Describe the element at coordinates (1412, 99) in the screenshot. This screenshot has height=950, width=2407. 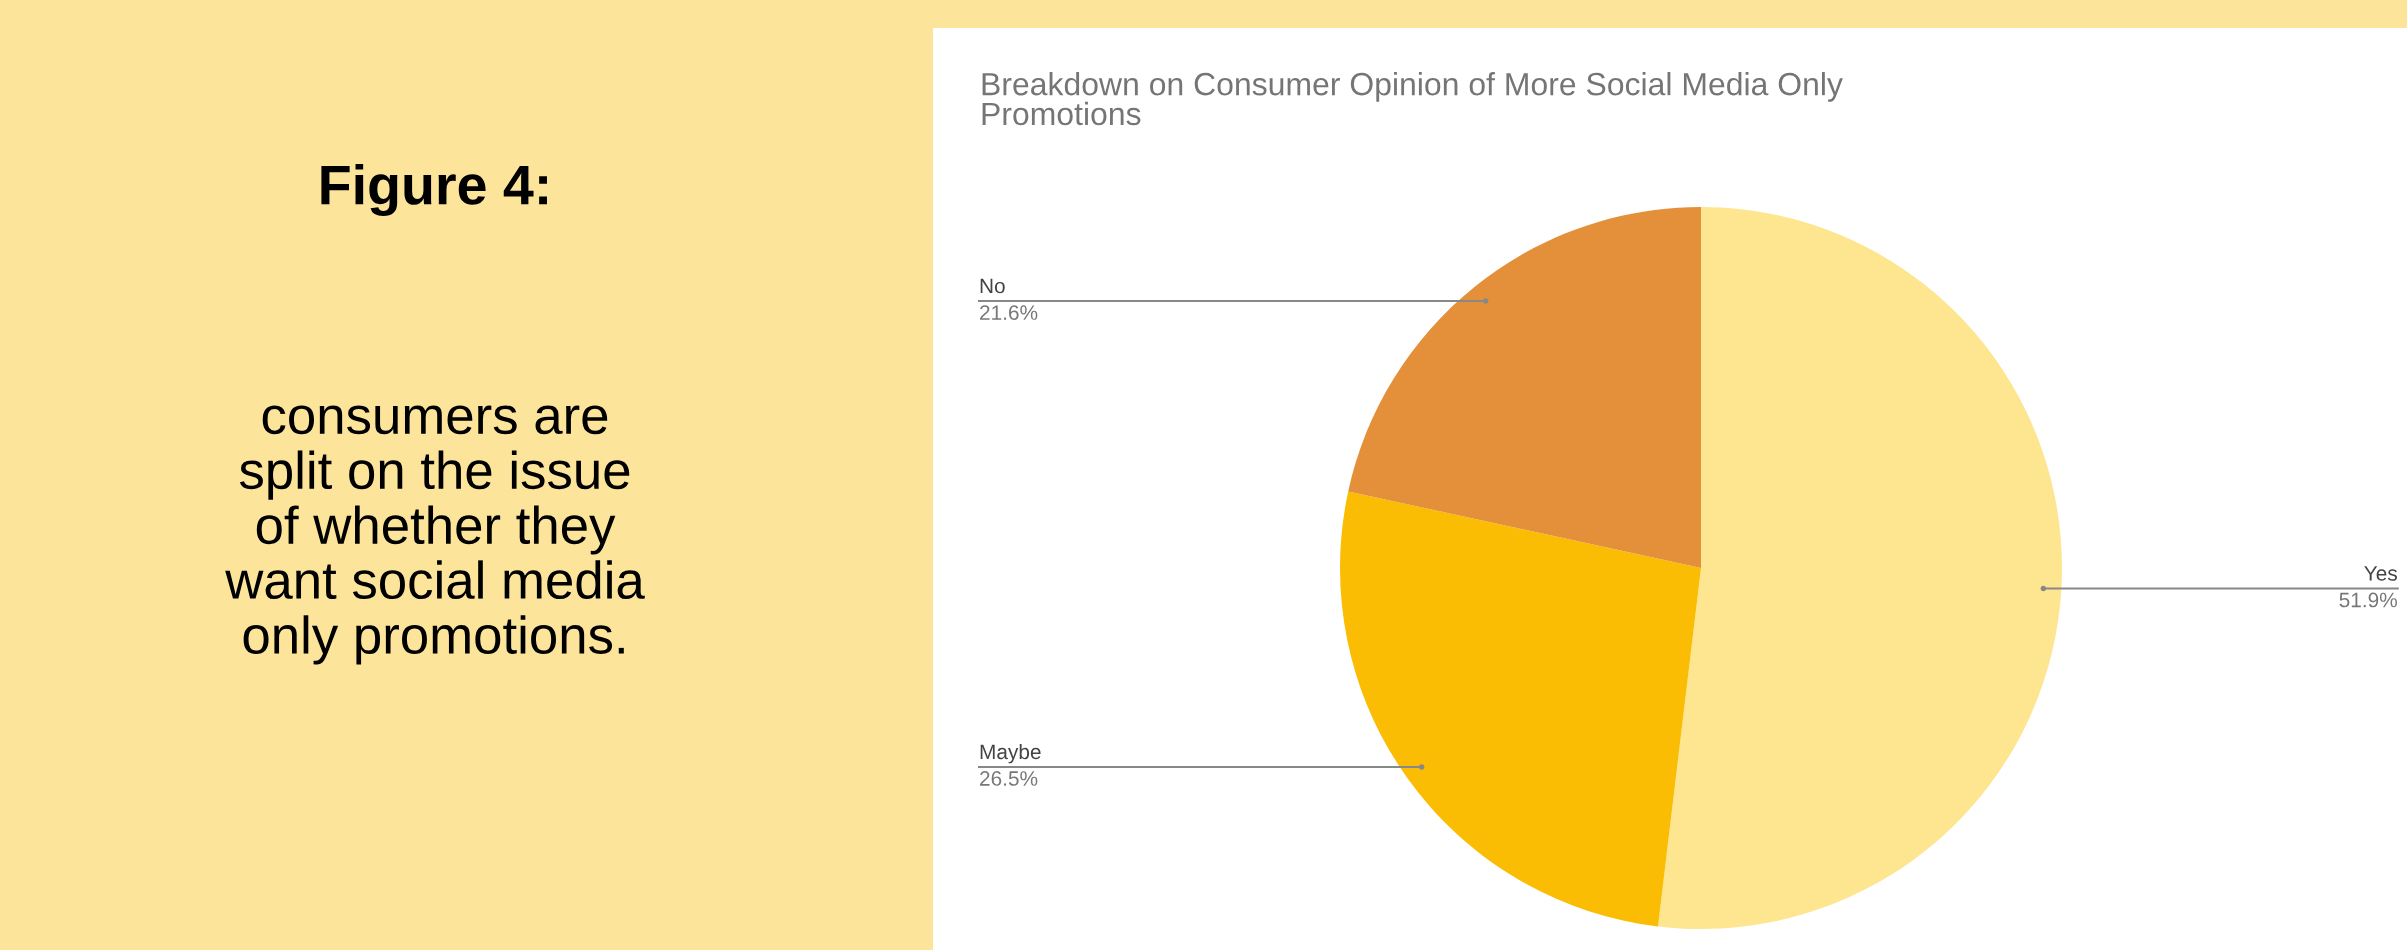
I see `chart-title: Breakdown on Consumer Opinion of More Social Media Only Promotions` at that location.